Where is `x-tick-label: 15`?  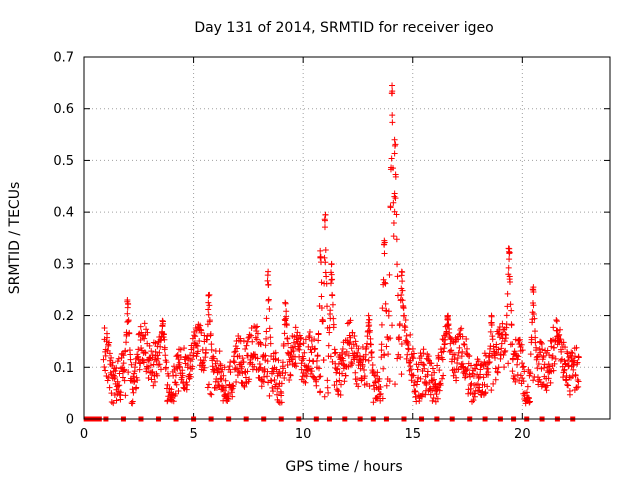 x-tick-label: 15 is located at coordinates (412, 434).